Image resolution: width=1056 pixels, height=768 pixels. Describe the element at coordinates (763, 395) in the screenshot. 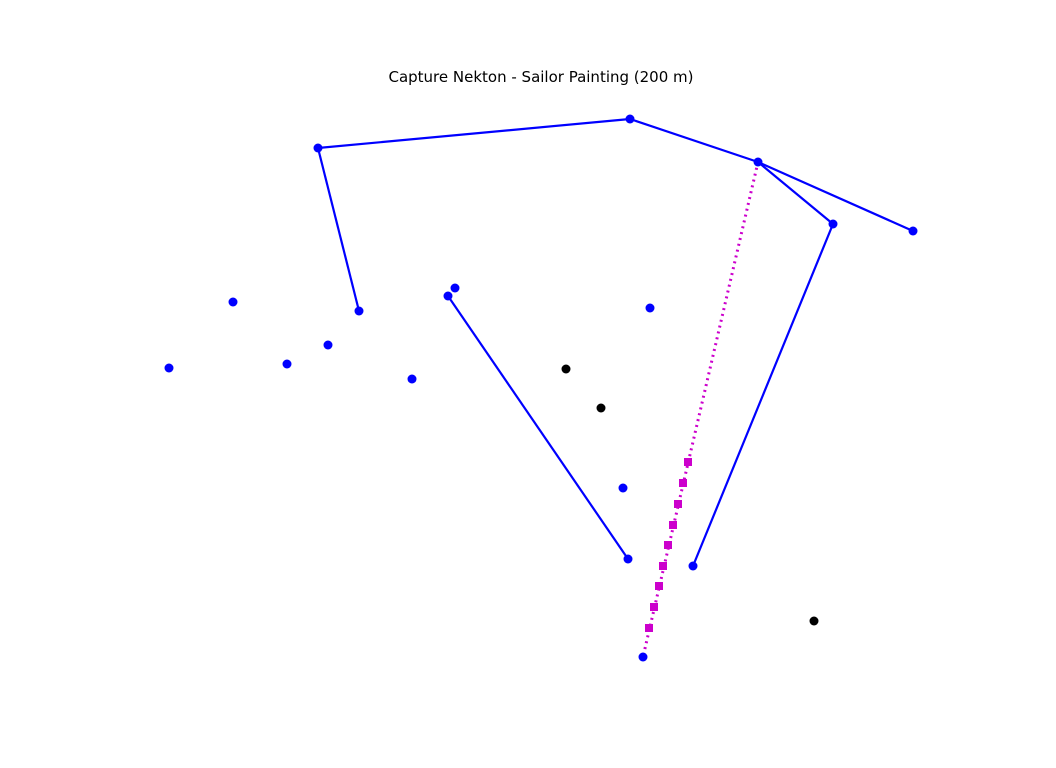

I see `line-segment-d-q` at that location.